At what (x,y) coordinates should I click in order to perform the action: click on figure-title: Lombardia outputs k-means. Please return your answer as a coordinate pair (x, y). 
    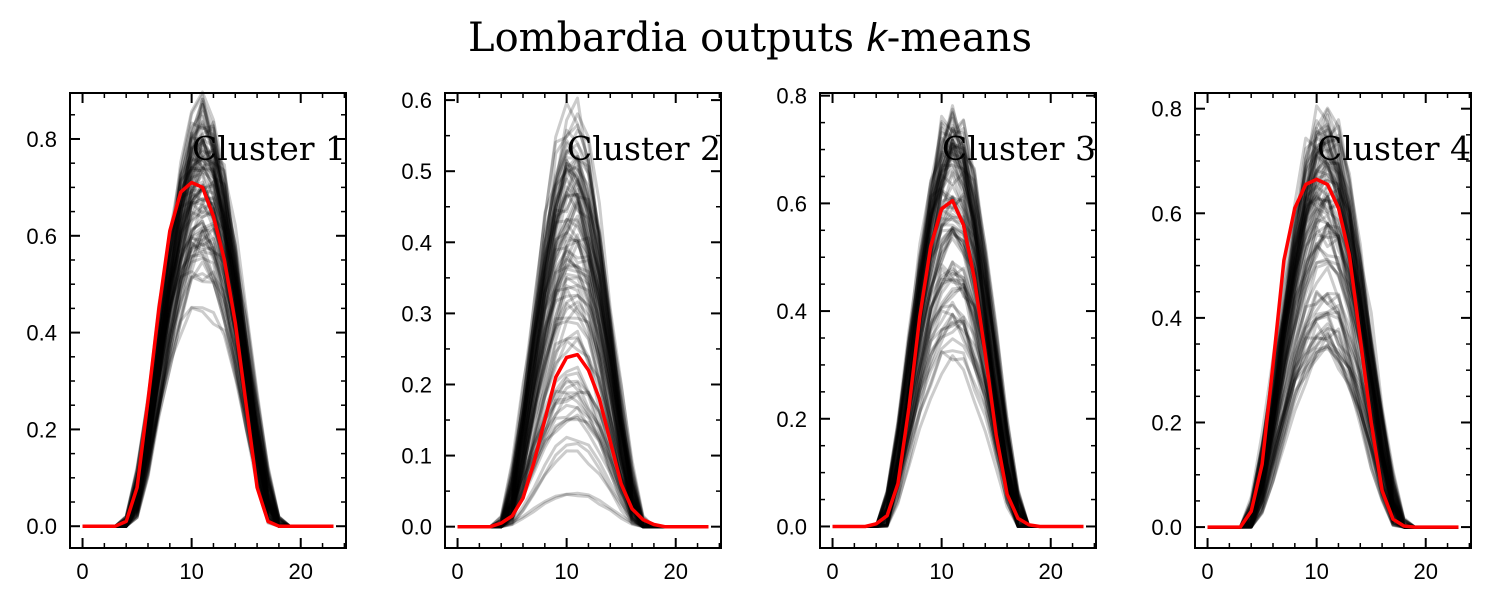
    Looking at the image, I should click on (750, 38).